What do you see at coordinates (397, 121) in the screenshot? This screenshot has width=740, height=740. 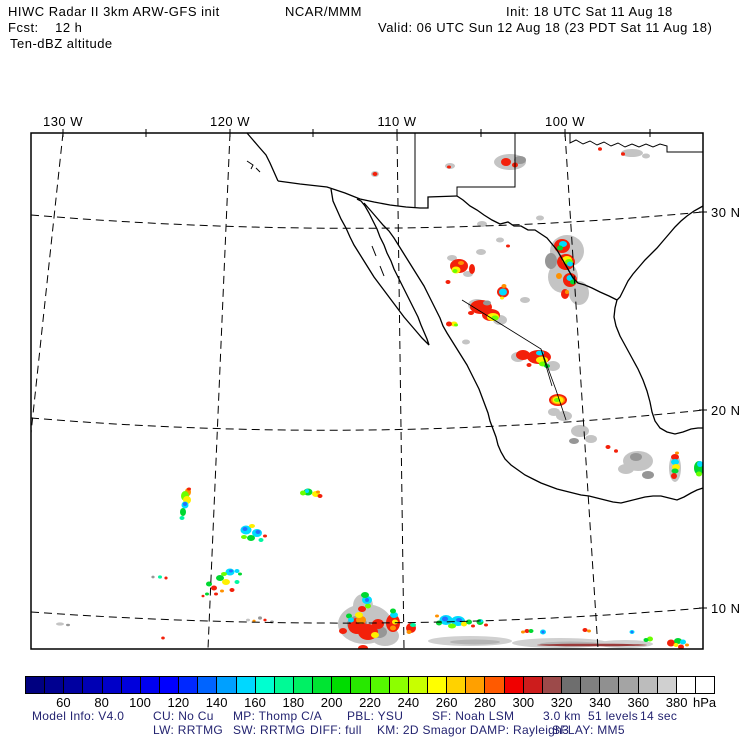 I see `lon-label: 110 W` at bounding box center [397, 121].